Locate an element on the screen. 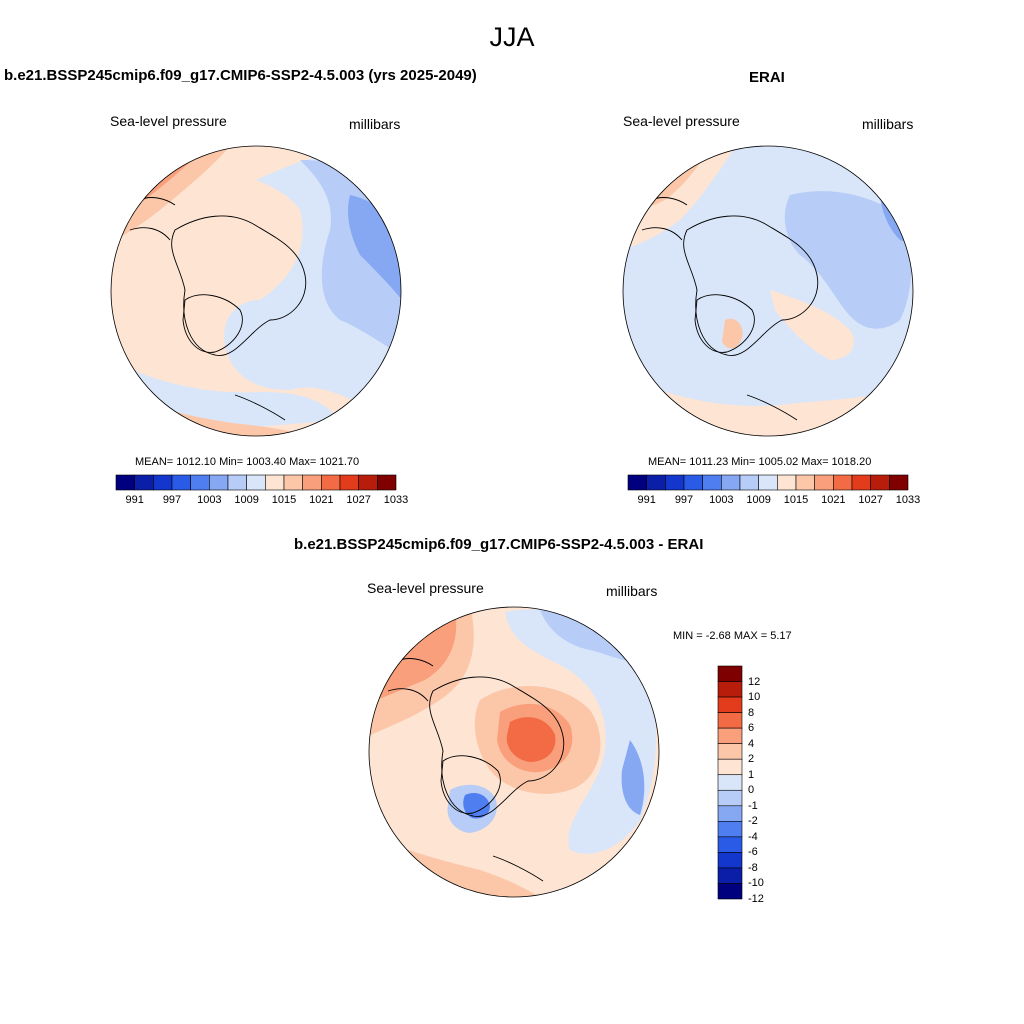 The height and width of the screenshot is (1024, 1024). map-3-border is located at coordinates (514, 752).